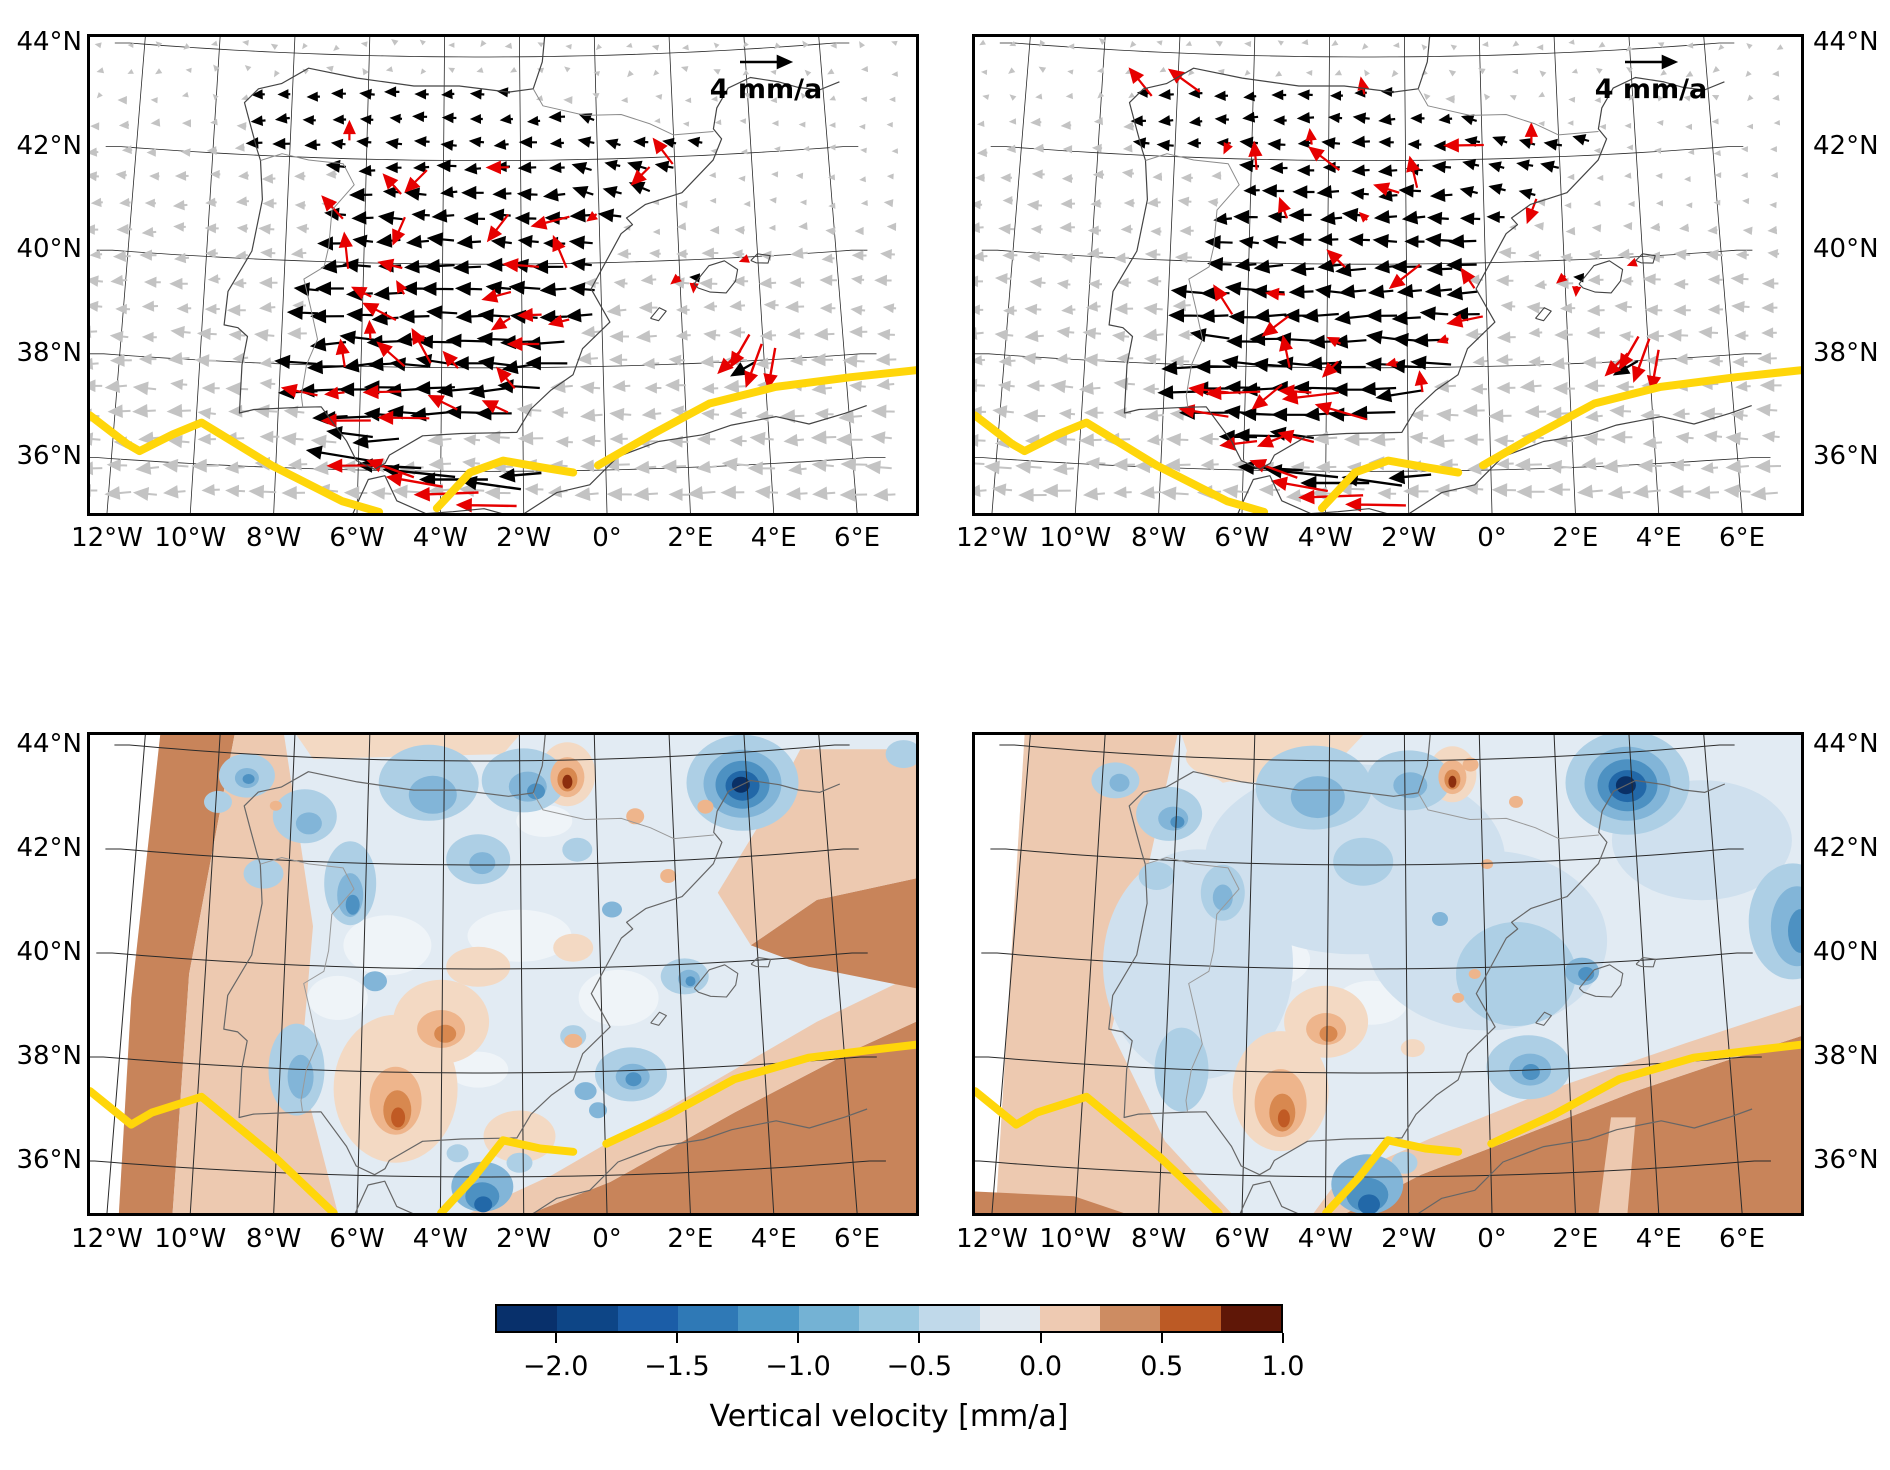  What do you see at coordinates (1041, 1366) in the screenshot?
I see `colorbar-tick-label: 0.0` at bounding box center [1041, 1366].